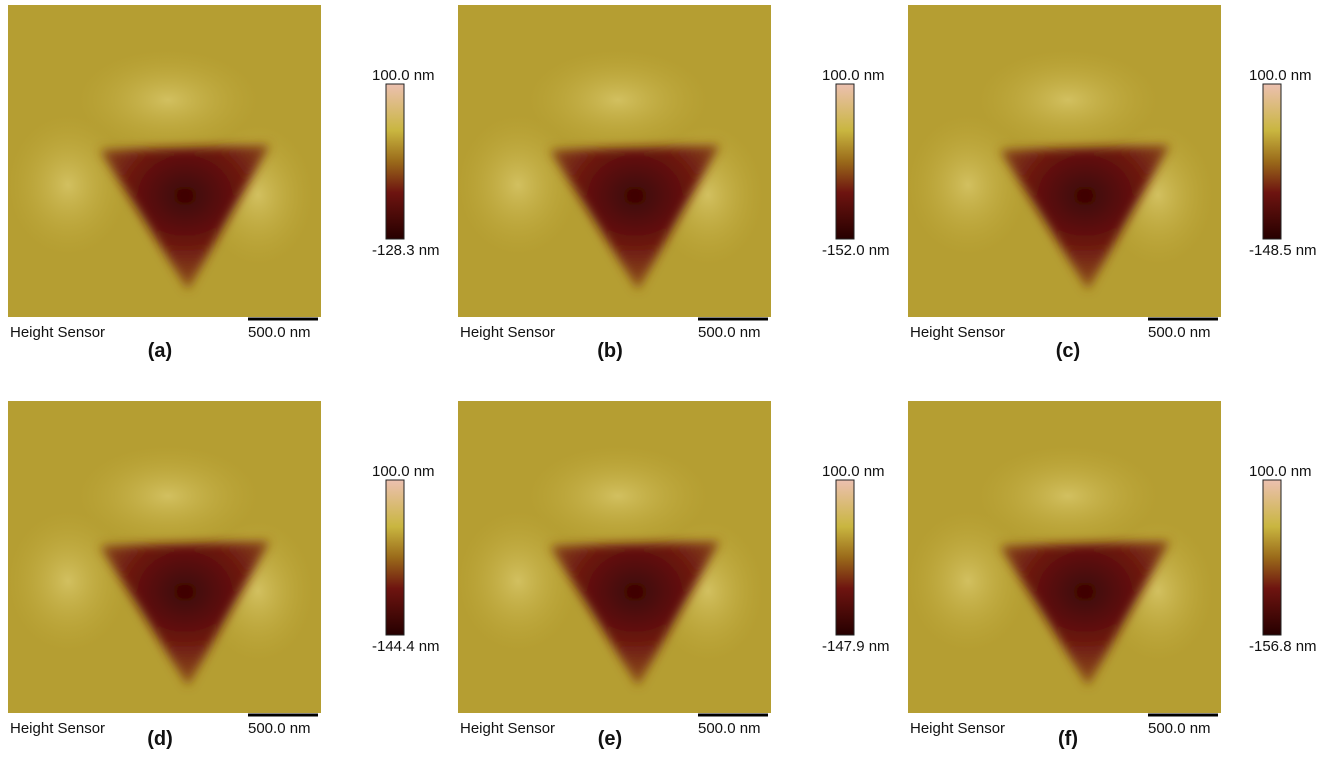  I want to click on colorbar-min: -152.0 nm, so click(856, 250).